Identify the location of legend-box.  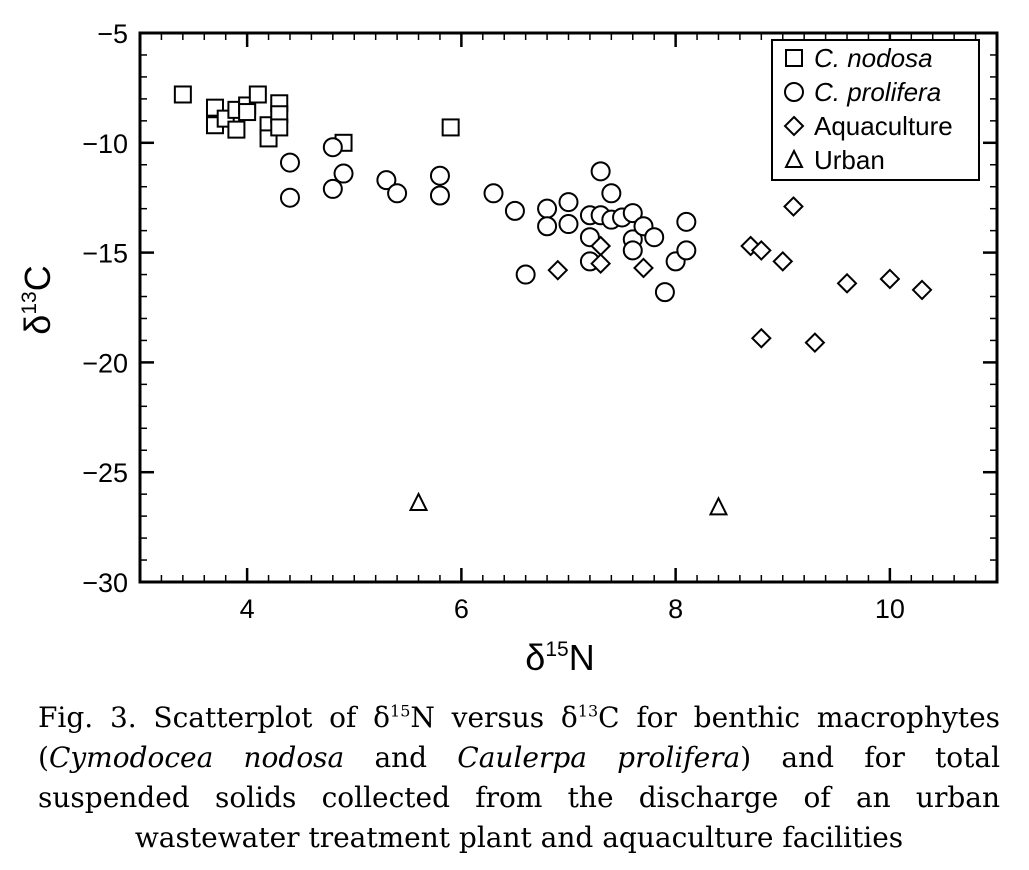
(875, 110).